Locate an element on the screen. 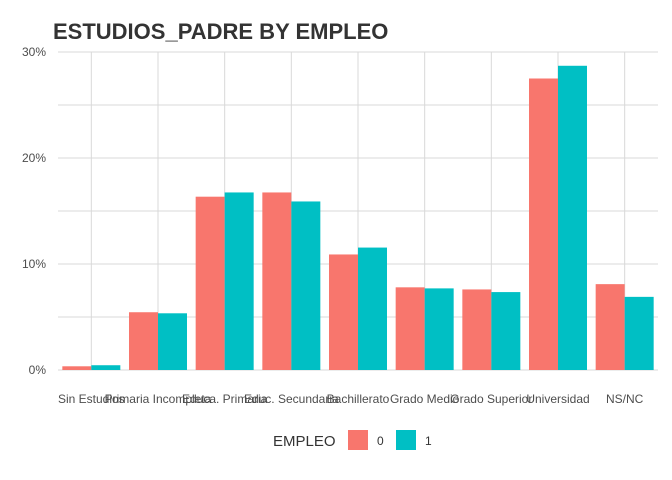 Image resolution: width=672 pixels, height=480 pixels. legend: EMPLEO 0 1 is located at coordinates (352, 440).